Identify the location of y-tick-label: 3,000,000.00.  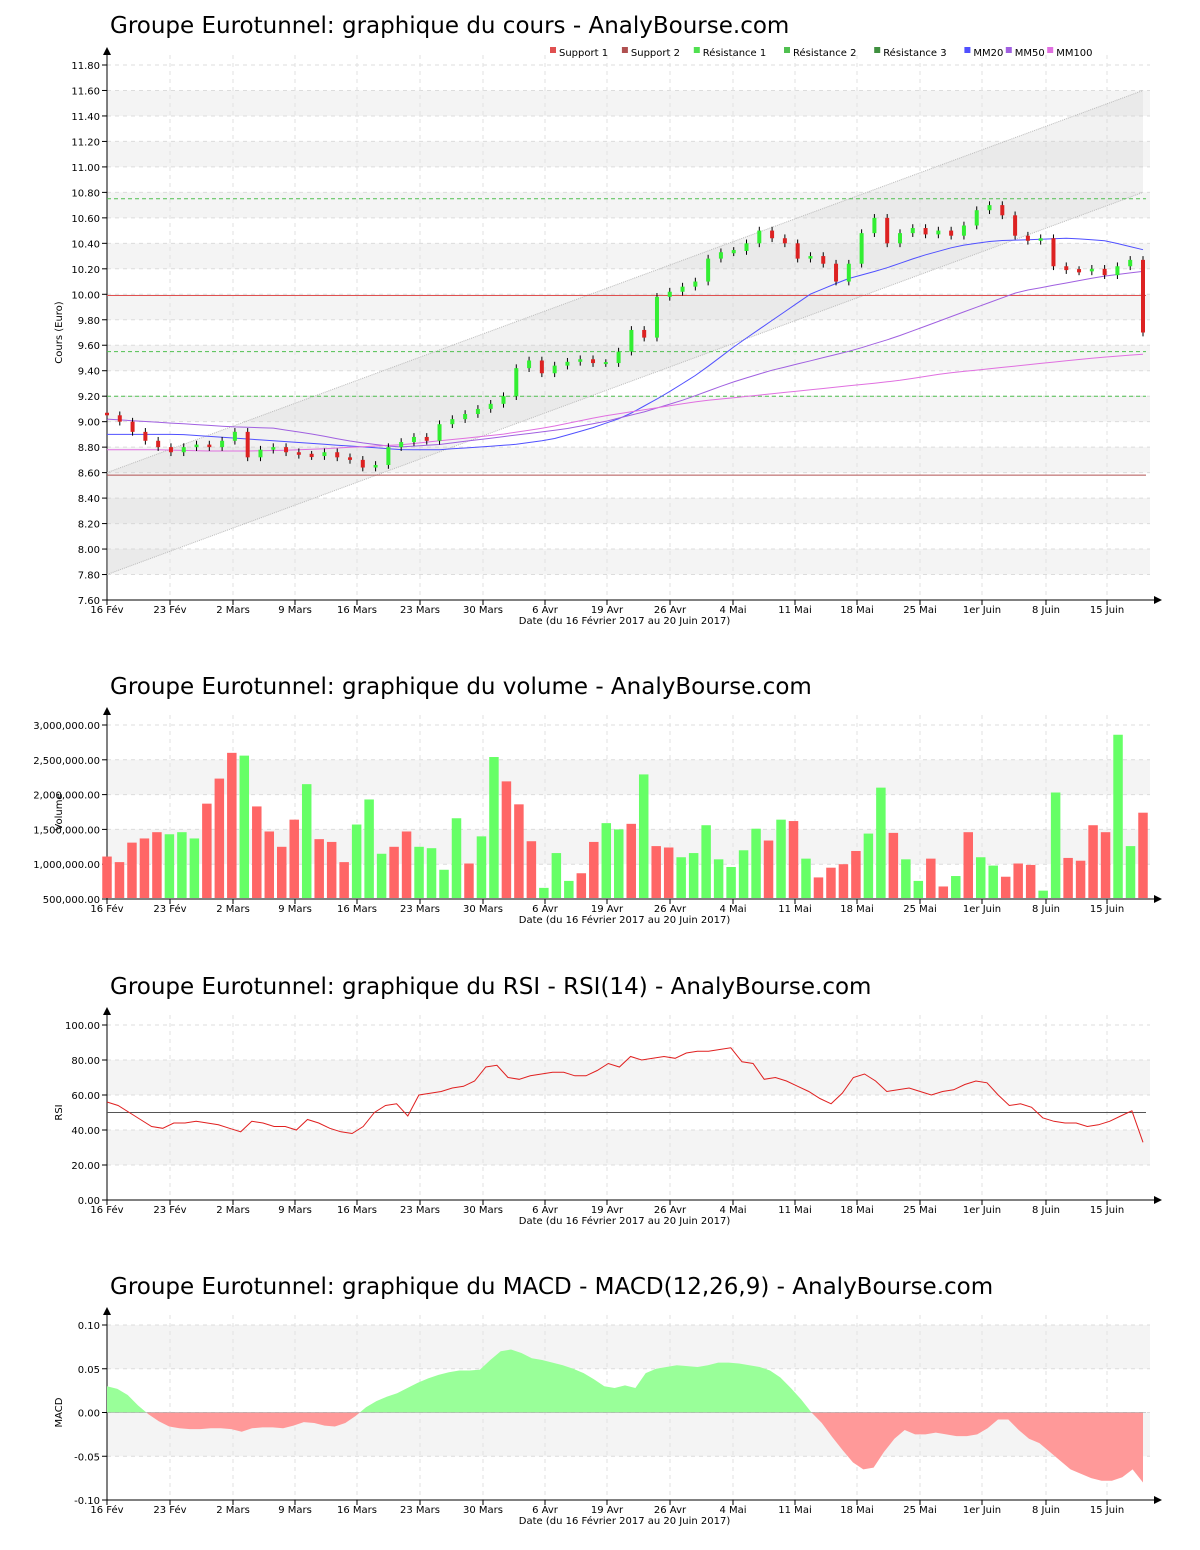
(66, 726).